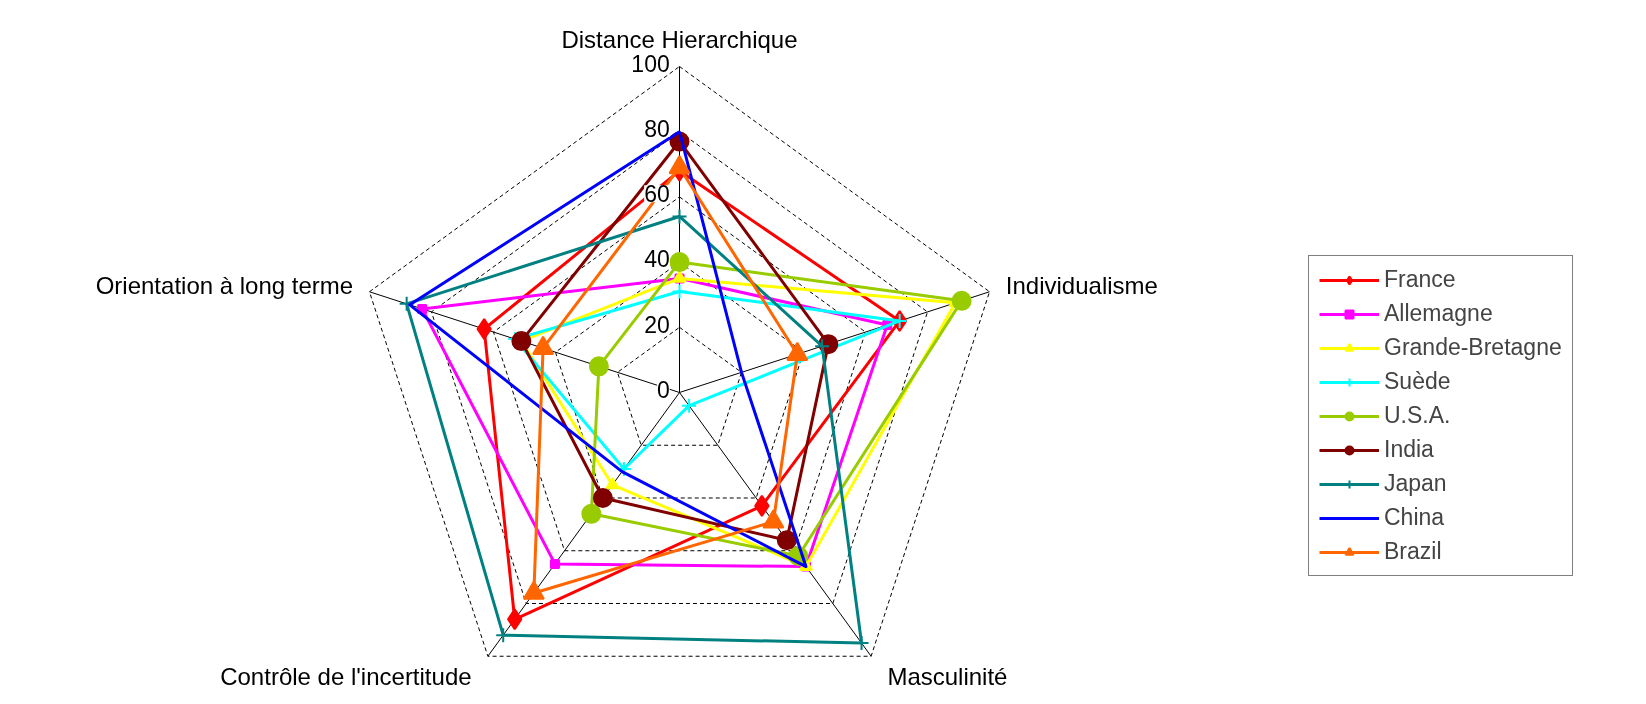 The width and height of the screenshot is (1646, 704). Describe the element at coordinates (657, 259) in the screenshot. I see `y-tick-label: 40` at that location.